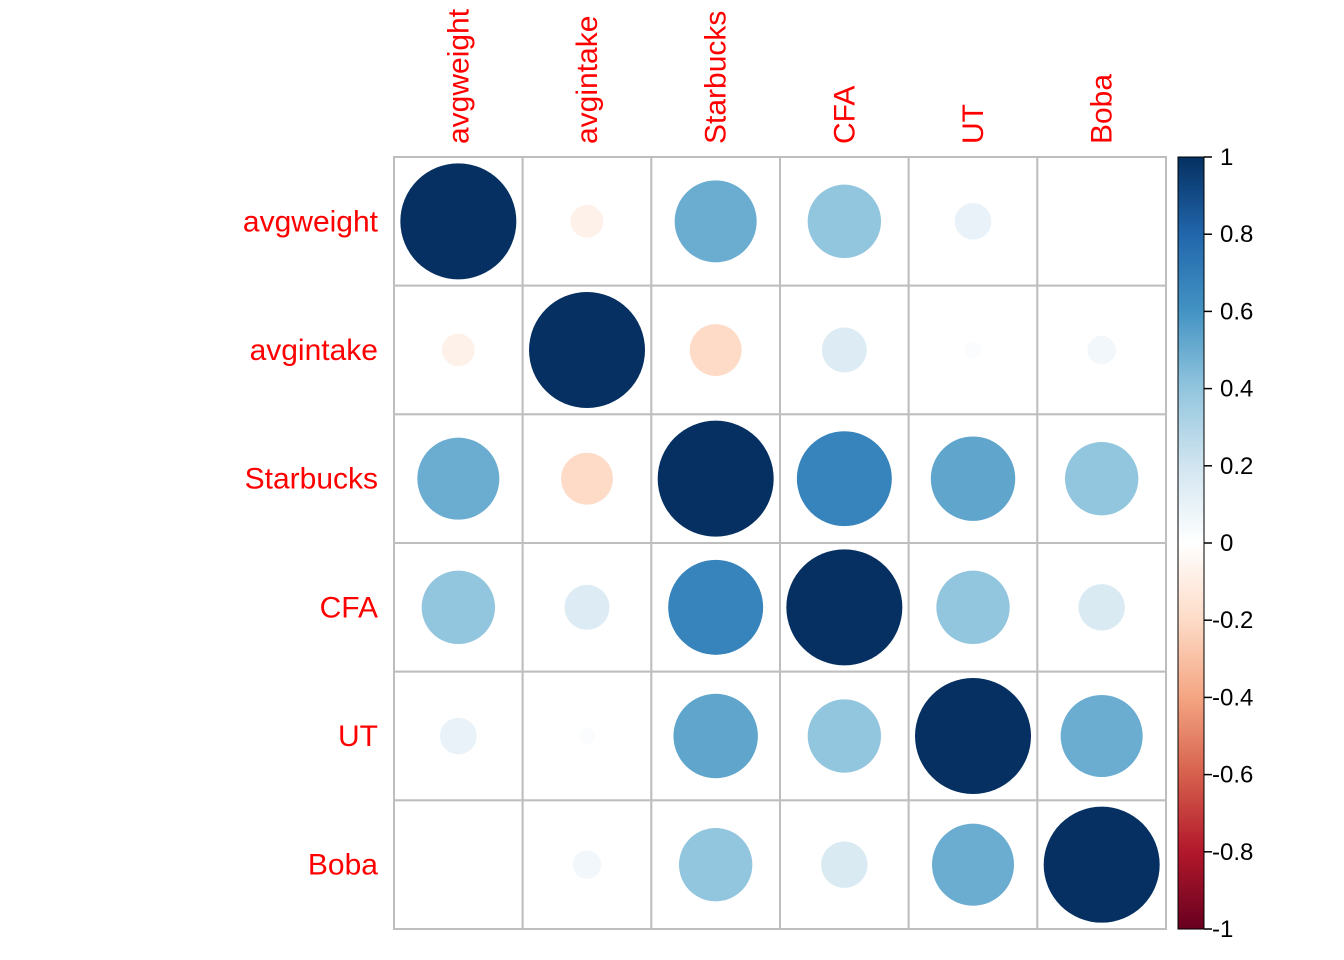 The width and height of the screenshot is (1344, 960). What do you see at coordinates (1191, 543) in the screenshot?
I see `colorbar-gradient` at bounding box center [1191, 543].